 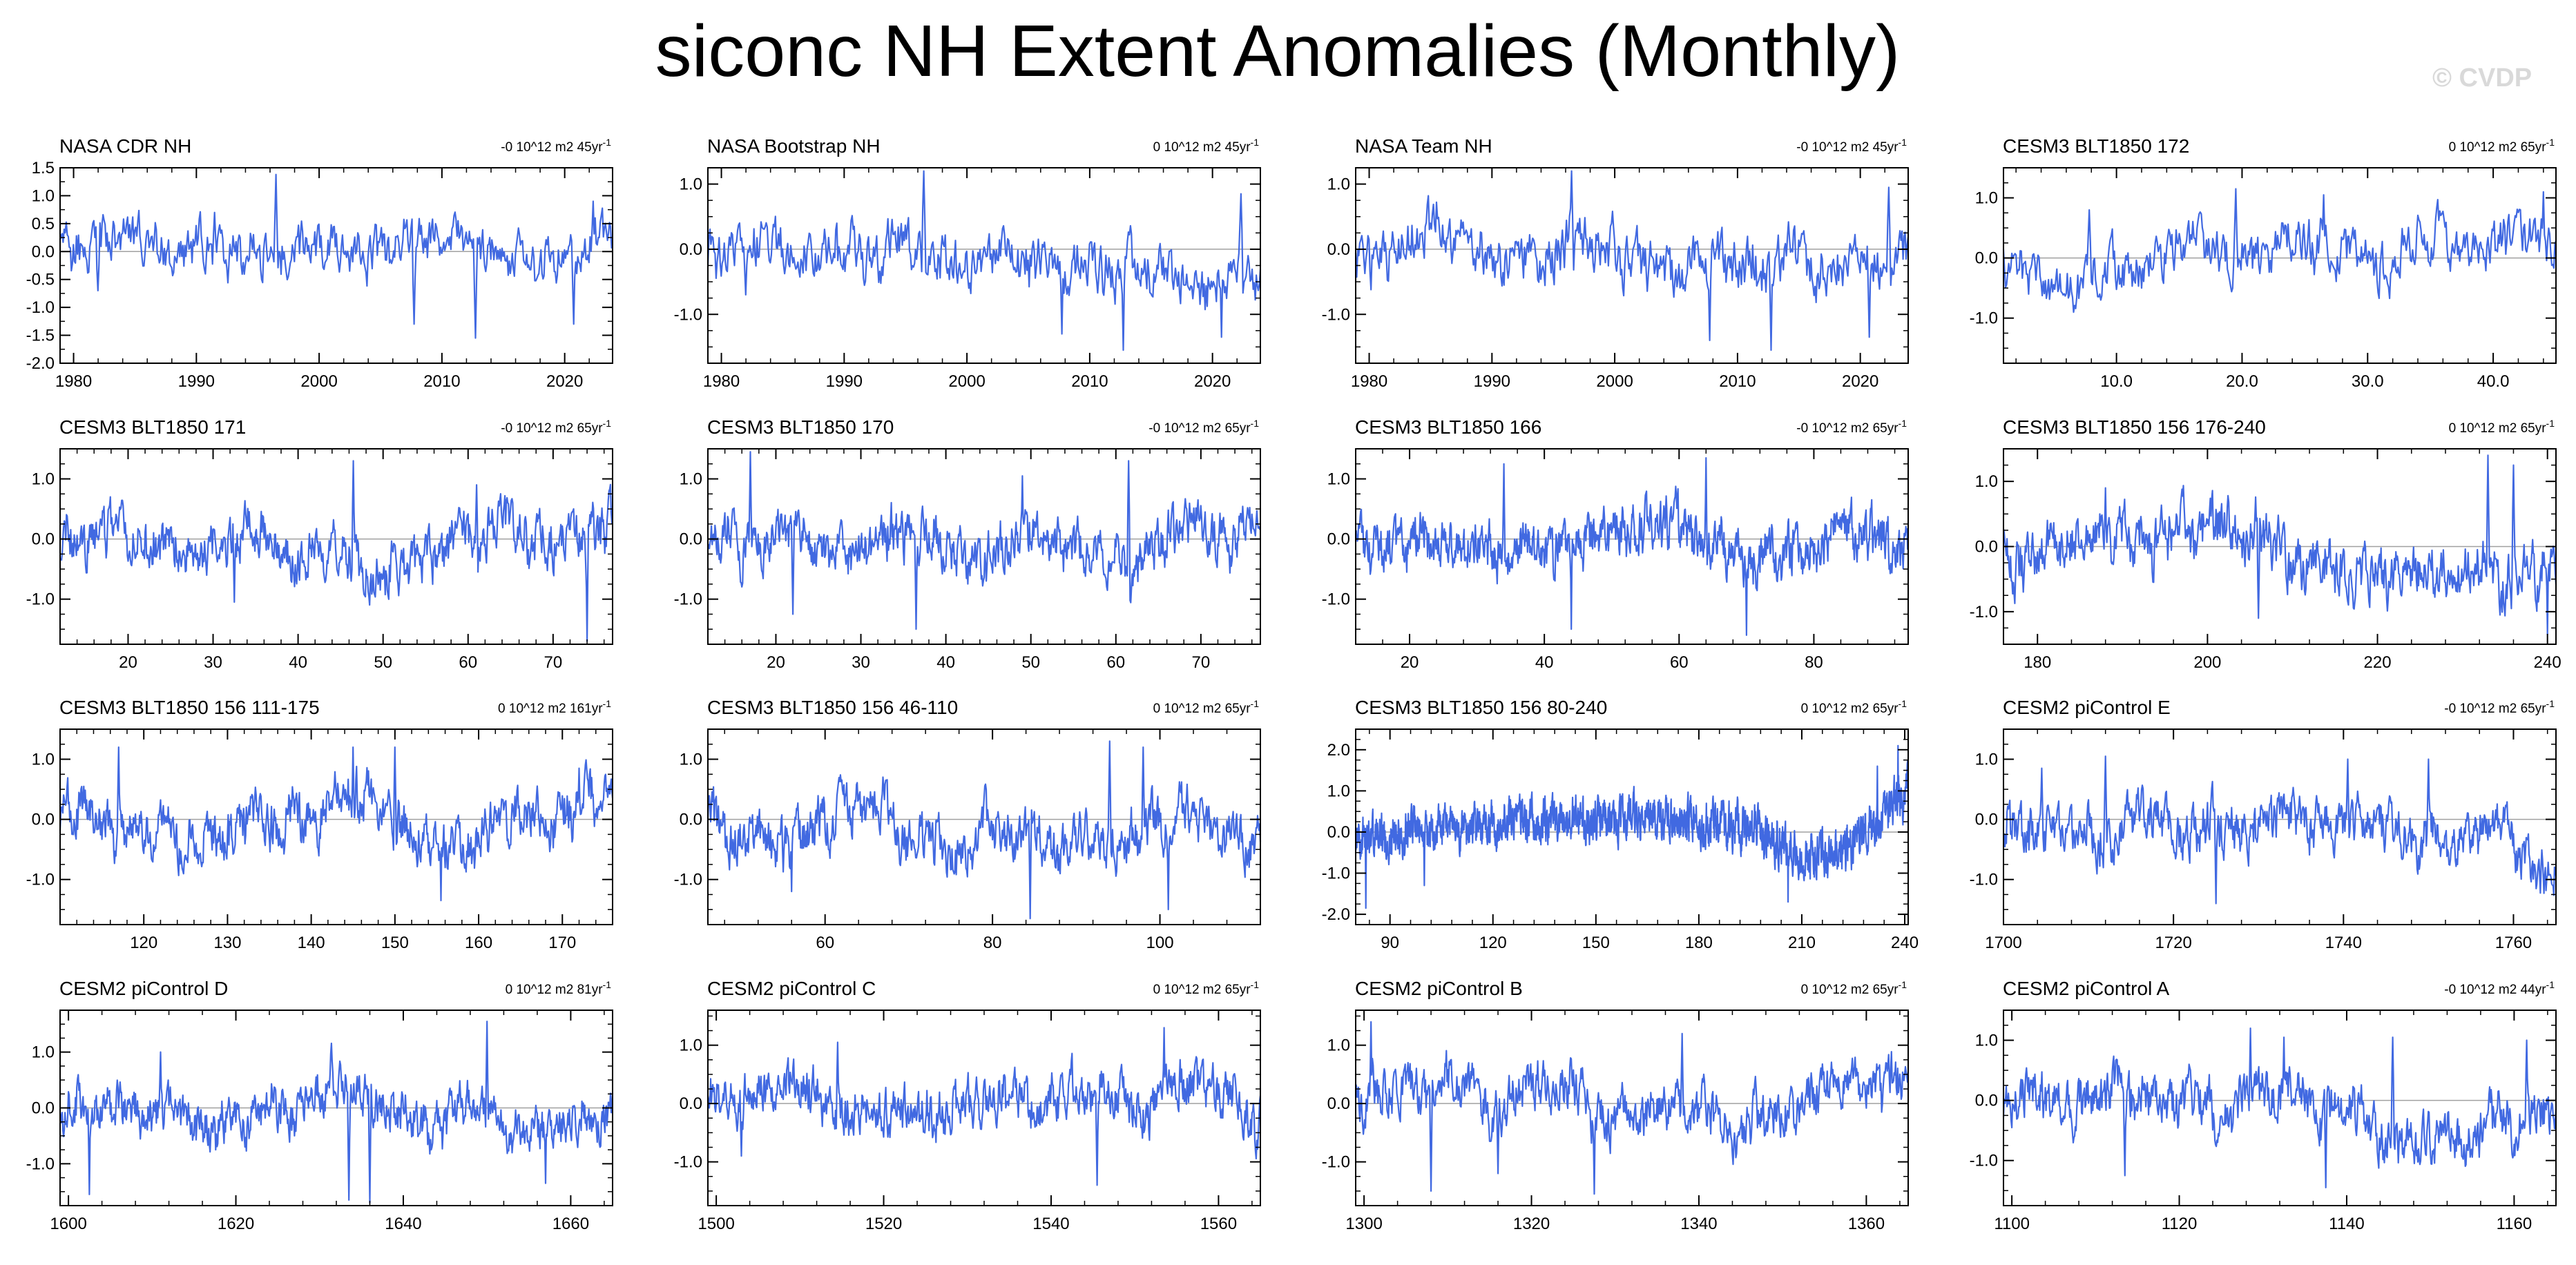 I want to click on y-tick-label: -0.5, so click(x=40, y=280).